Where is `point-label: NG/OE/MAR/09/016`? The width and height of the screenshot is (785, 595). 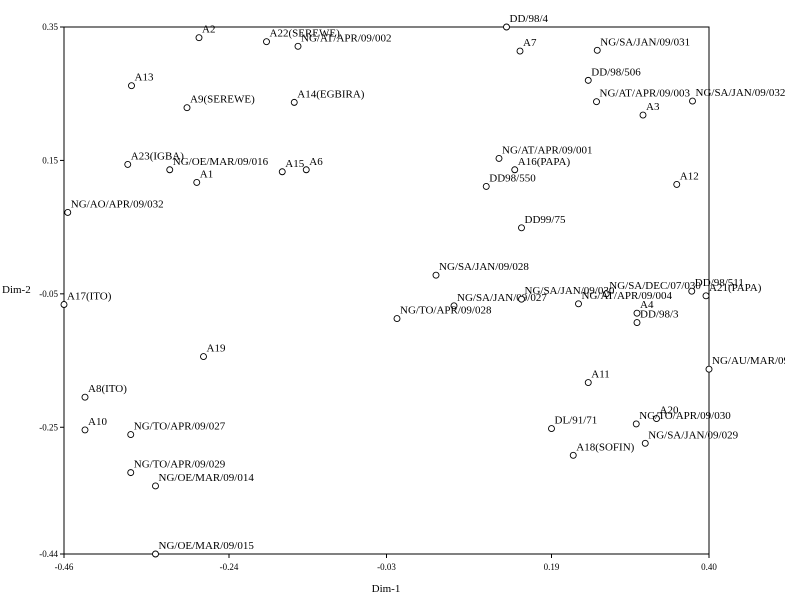
point-label: NG/OE/MAR/09/016 is located at coordinates (221, 162).